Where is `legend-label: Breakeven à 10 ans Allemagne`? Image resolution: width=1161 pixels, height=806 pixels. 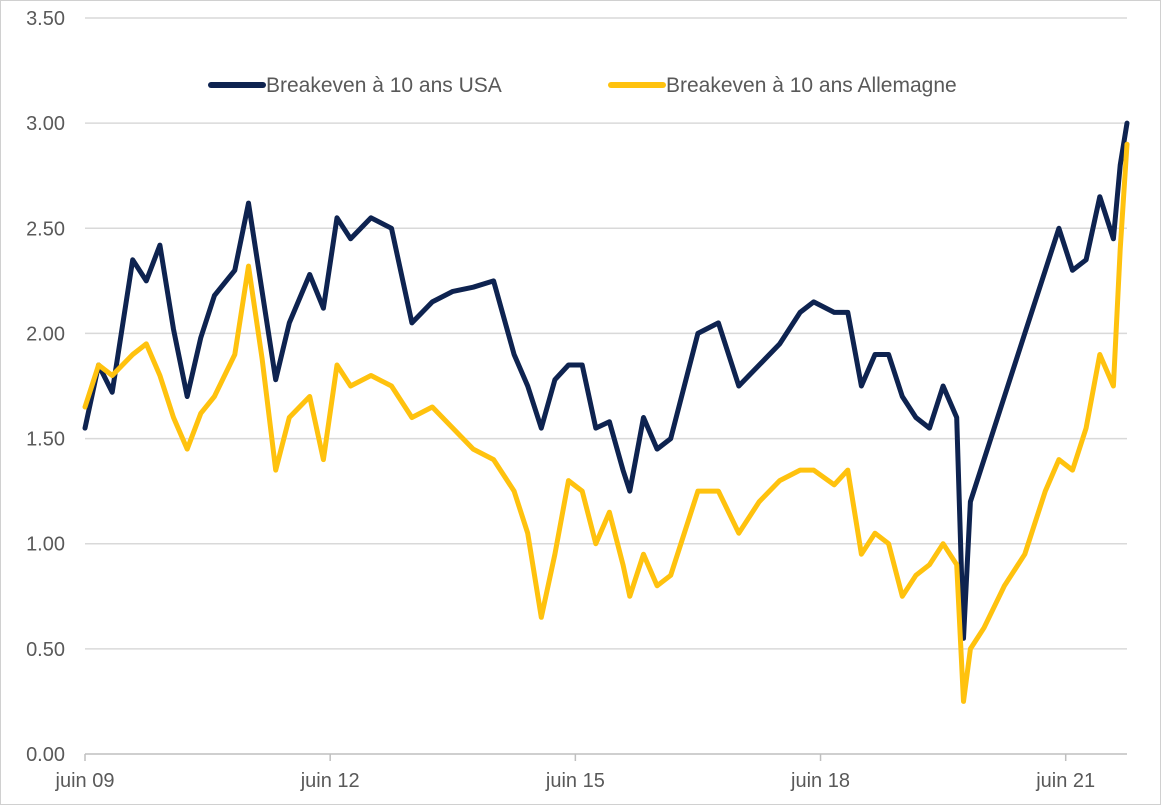 legend-label: Breakeven à 10 ans Allemagne is located at coordinates (811, 85).